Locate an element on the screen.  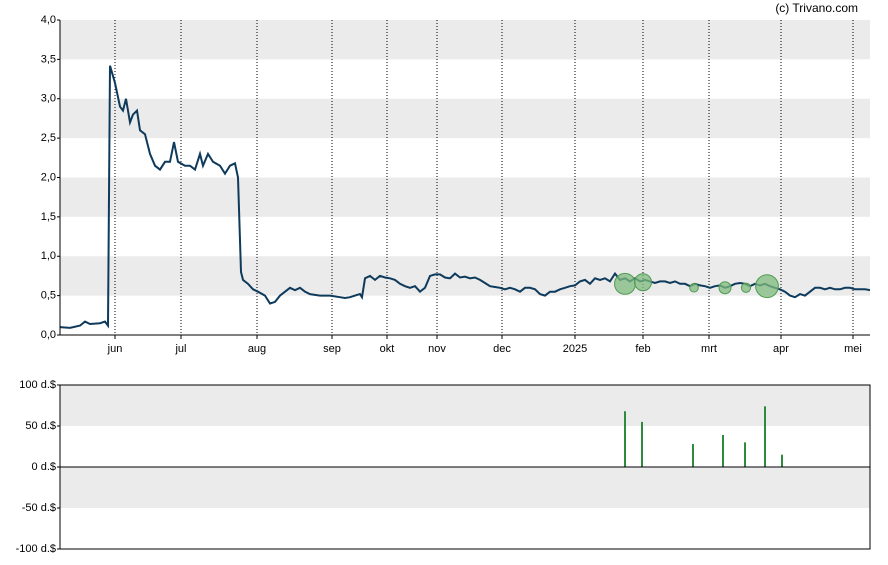
x-tick-label: jun is located at coordinates (115, 349).